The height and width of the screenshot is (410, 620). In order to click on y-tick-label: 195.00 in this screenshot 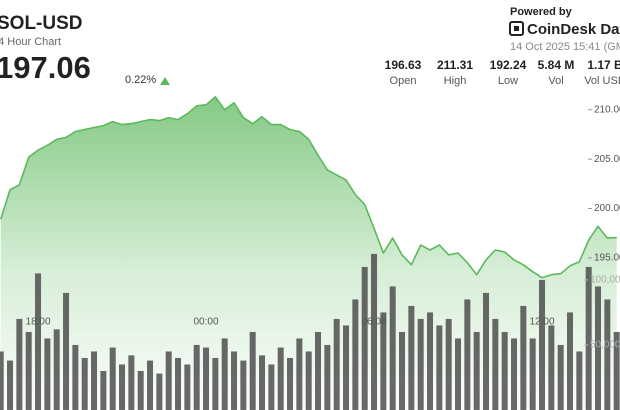, I will do `click(607, 258)`.